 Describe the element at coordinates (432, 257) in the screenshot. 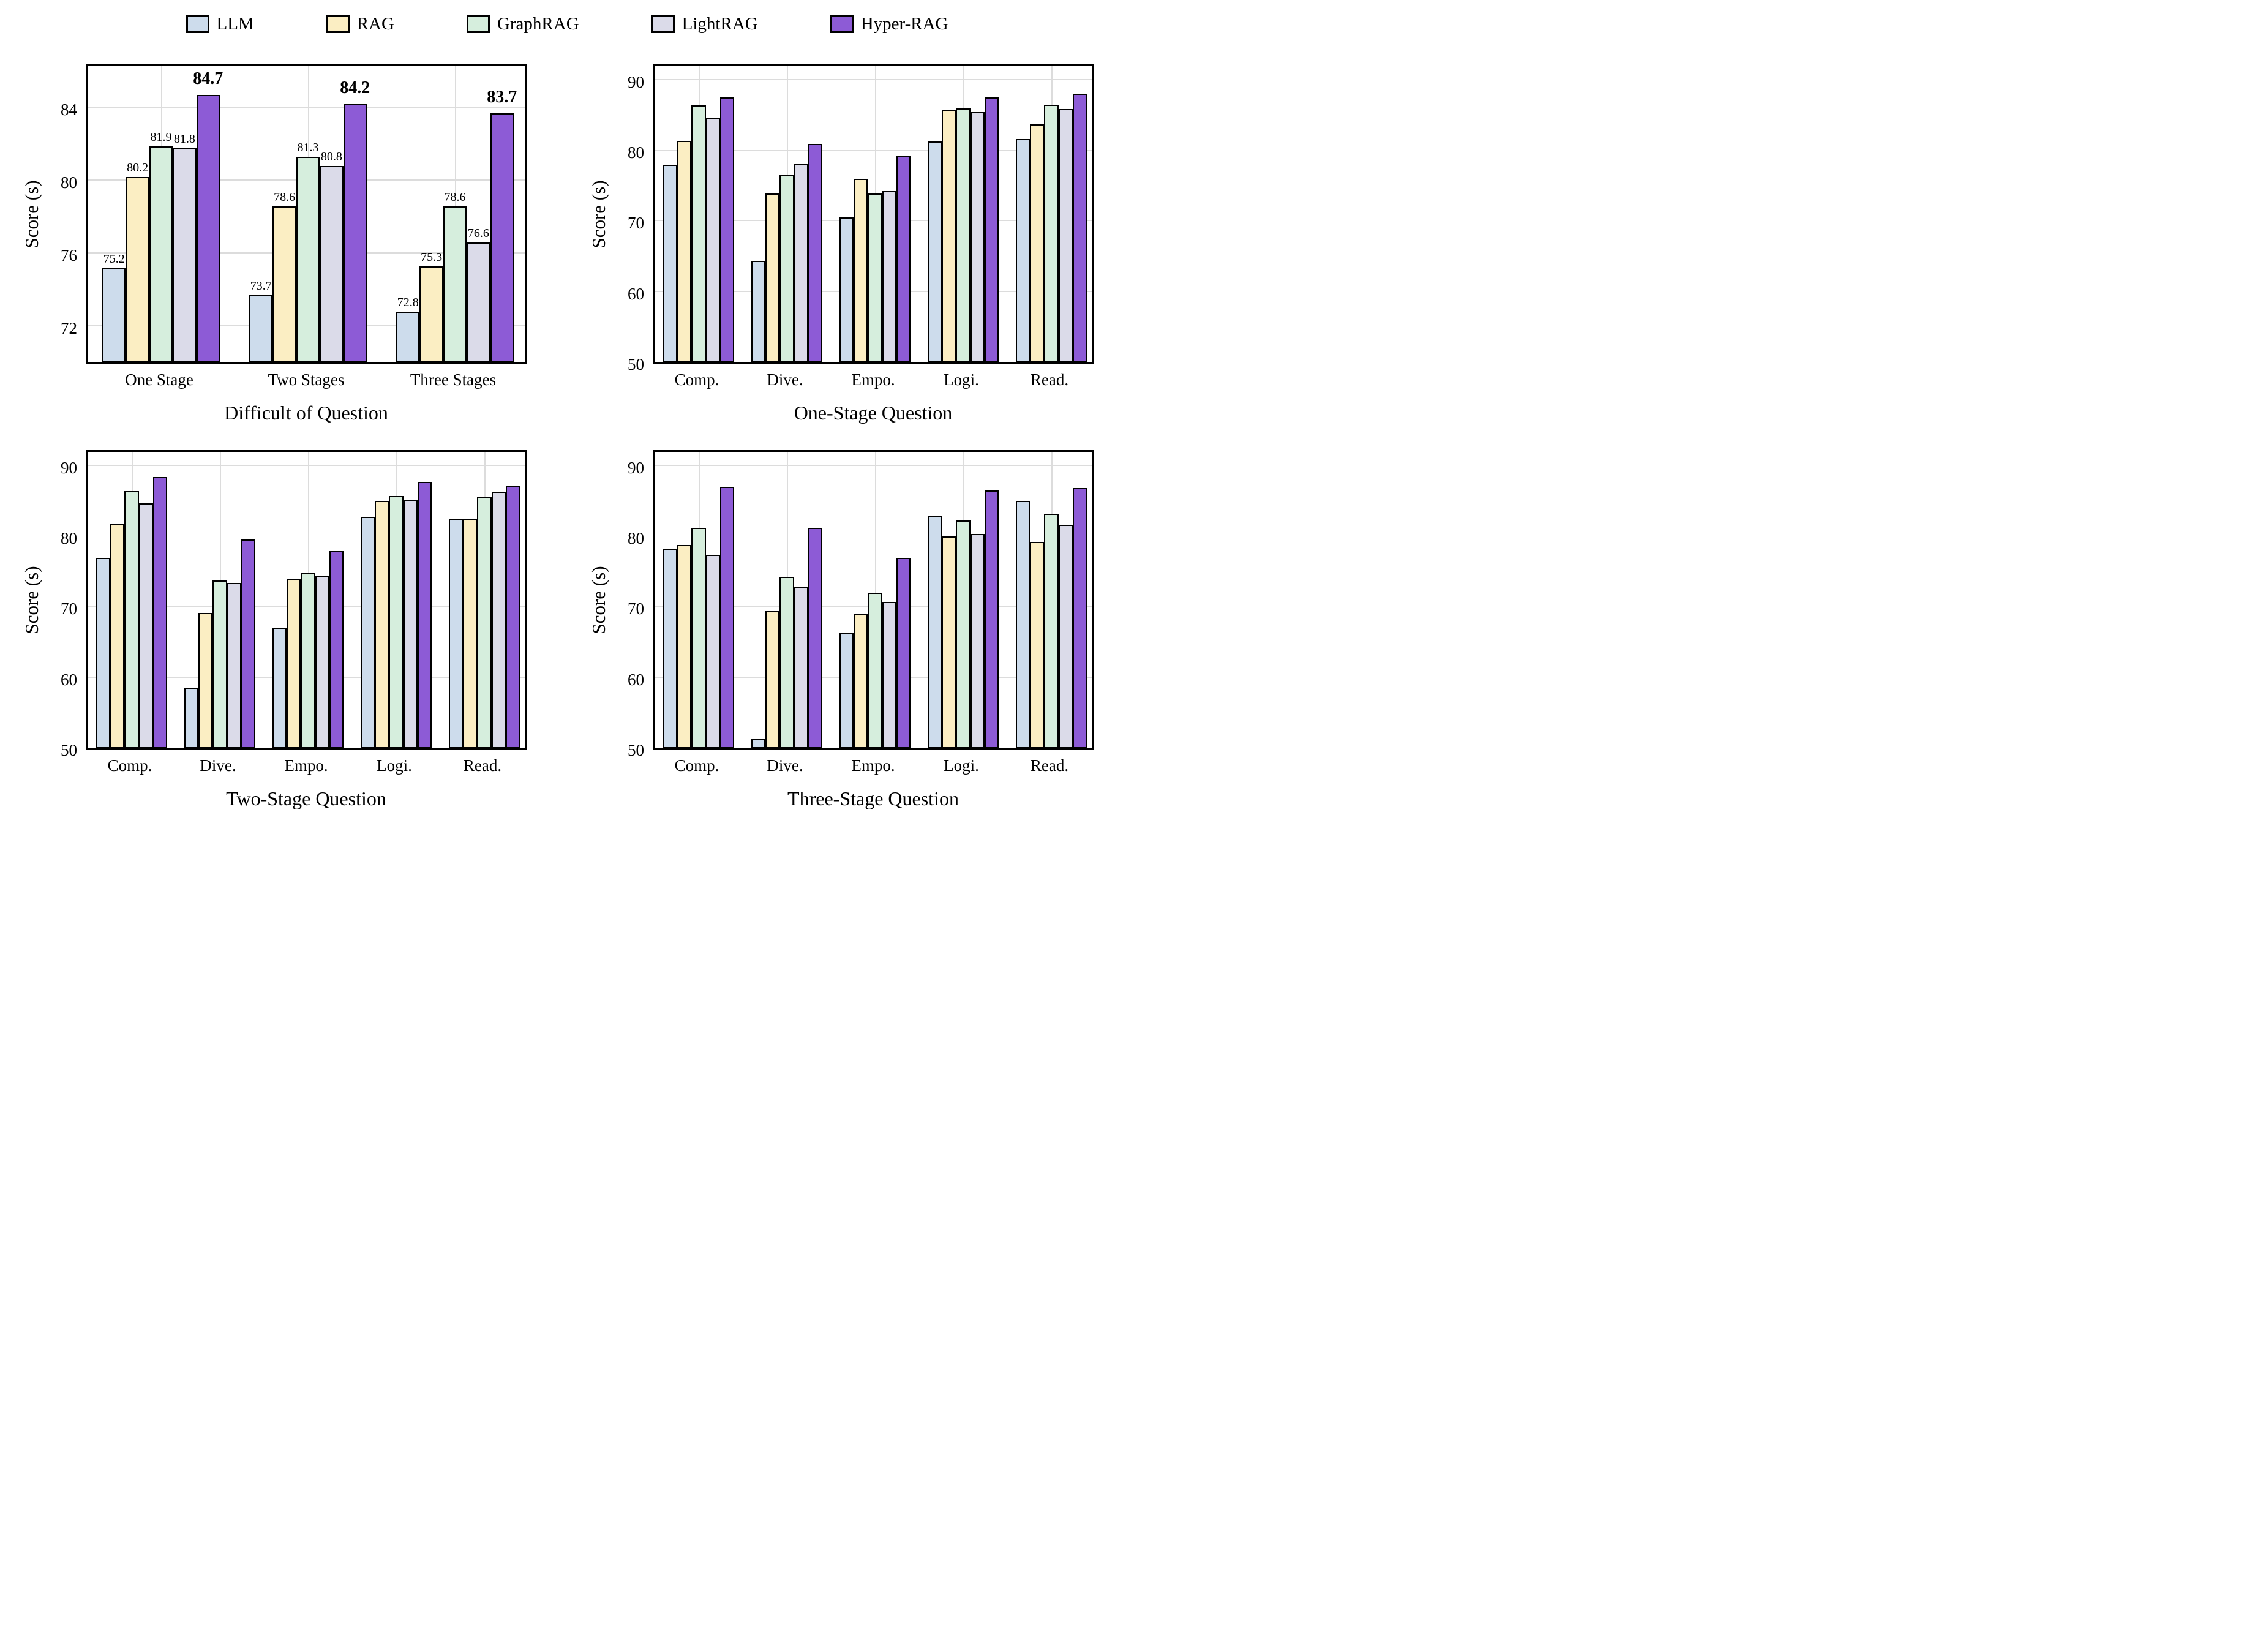

I see `bar-value-label: 75.3` at that location.